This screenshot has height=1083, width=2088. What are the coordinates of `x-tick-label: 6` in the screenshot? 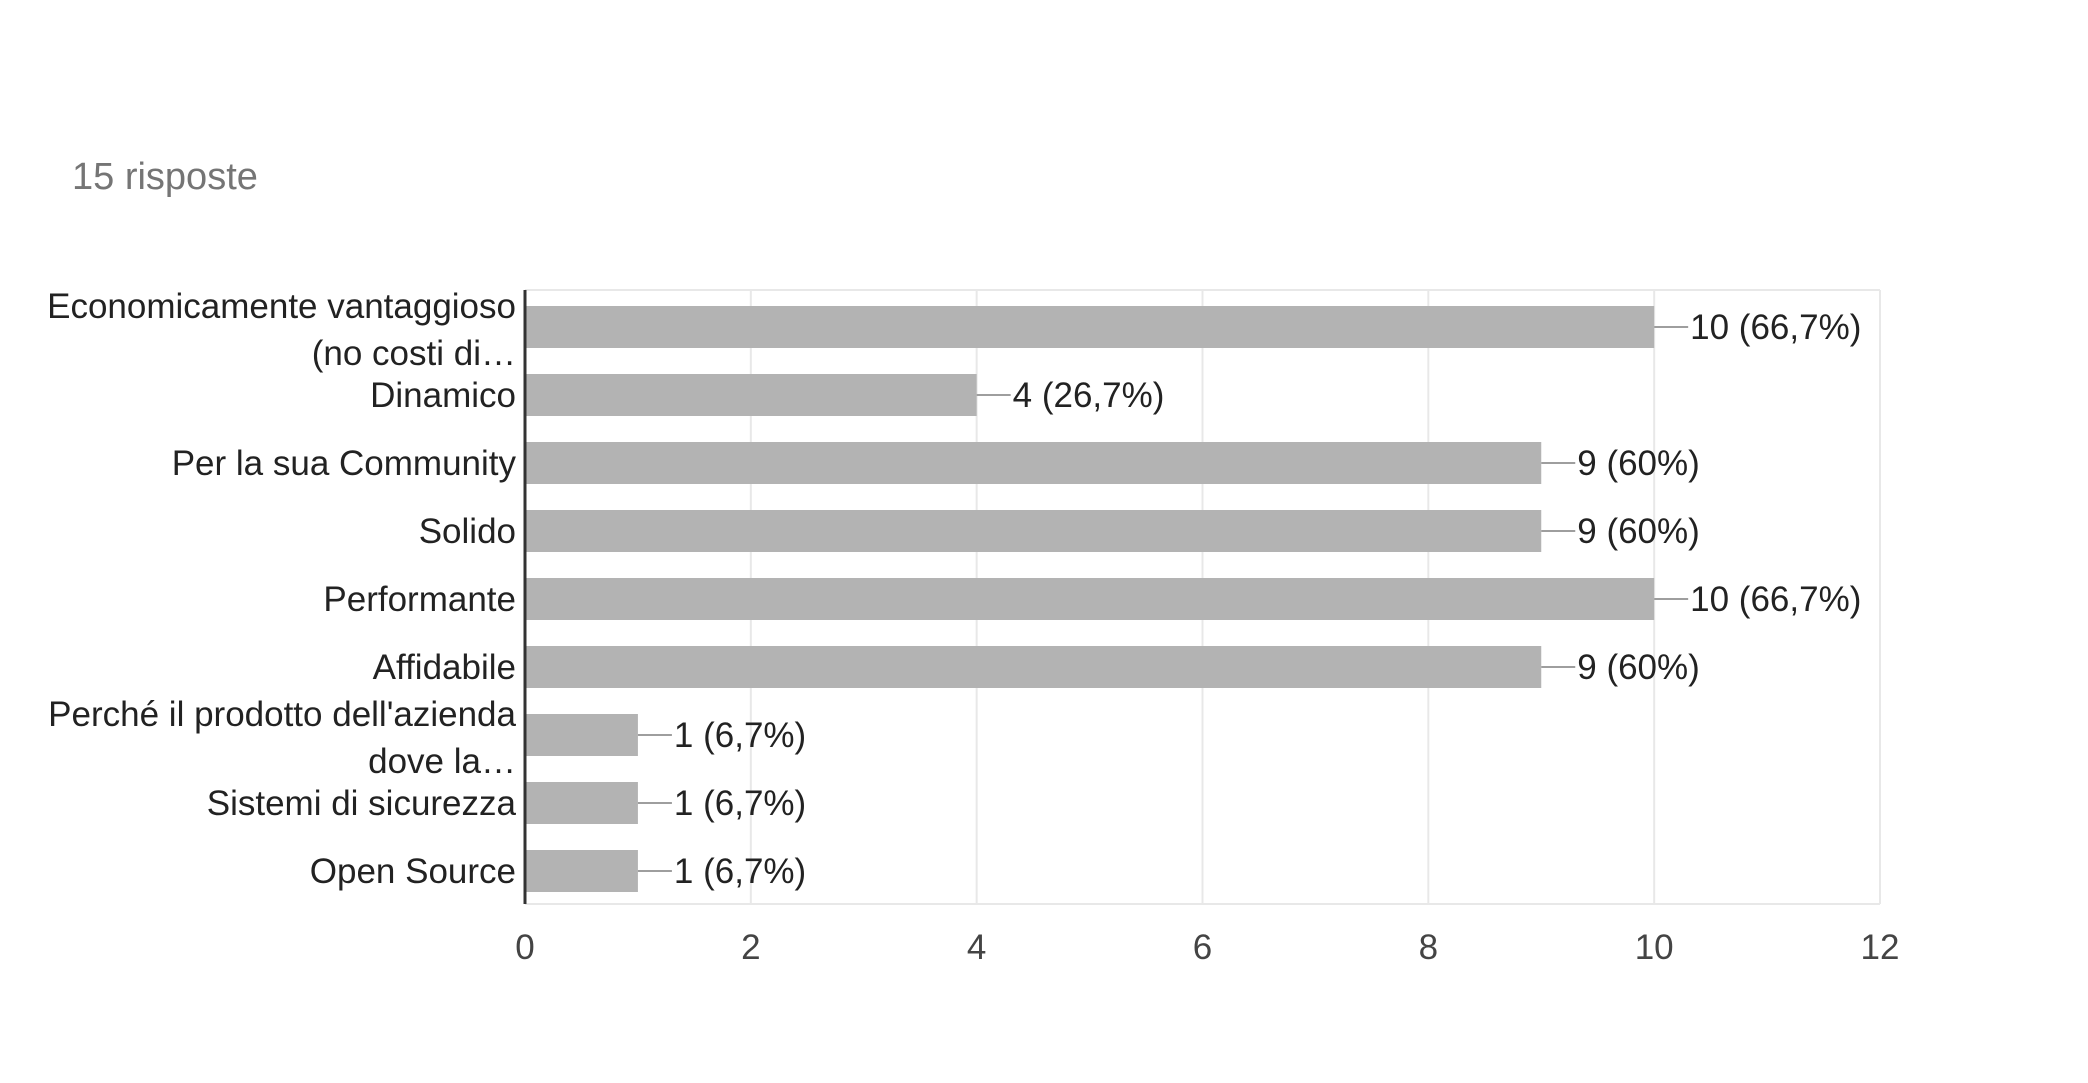 It's located at (1202, 947).